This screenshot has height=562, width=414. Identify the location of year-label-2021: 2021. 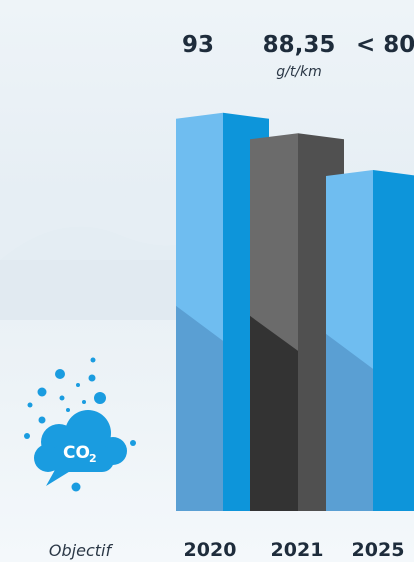
(297, 550).